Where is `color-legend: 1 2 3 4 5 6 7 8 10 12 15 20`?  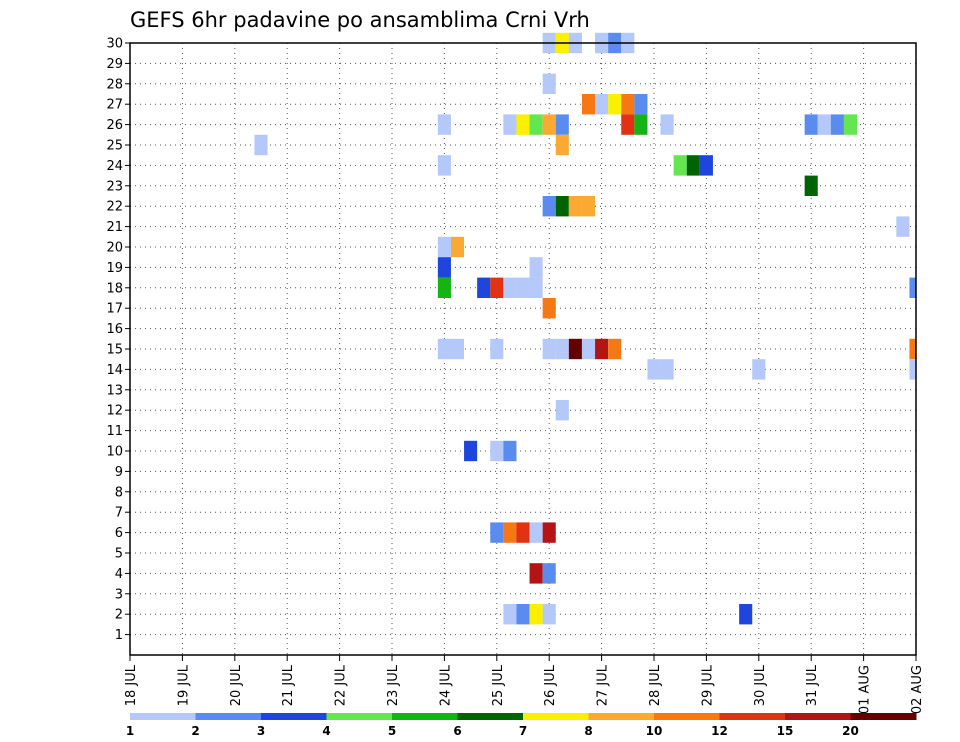 color-legend: 1 2 3 4 5 6 7 8 10 12 15 20 is located at coordinates (521, 725).